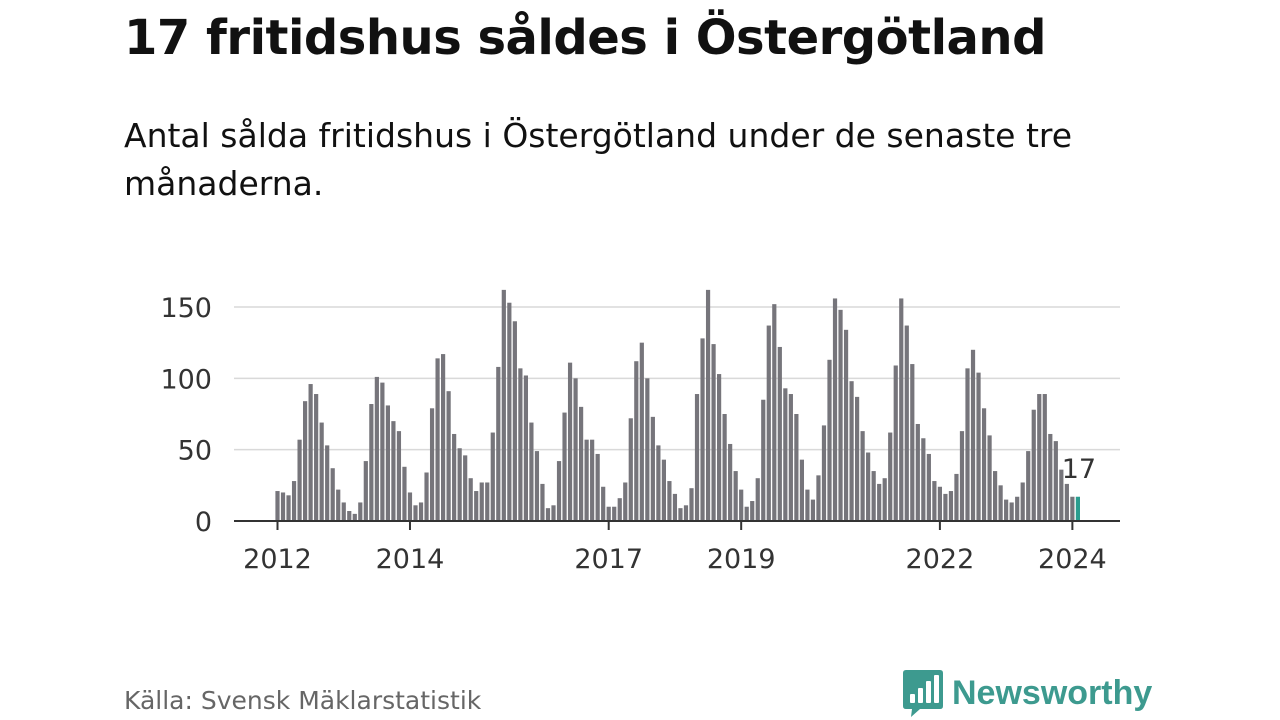 The height and width of the screenshot is (720, 1280). I want to click on last-value-label: 17, so click(1079, 469).